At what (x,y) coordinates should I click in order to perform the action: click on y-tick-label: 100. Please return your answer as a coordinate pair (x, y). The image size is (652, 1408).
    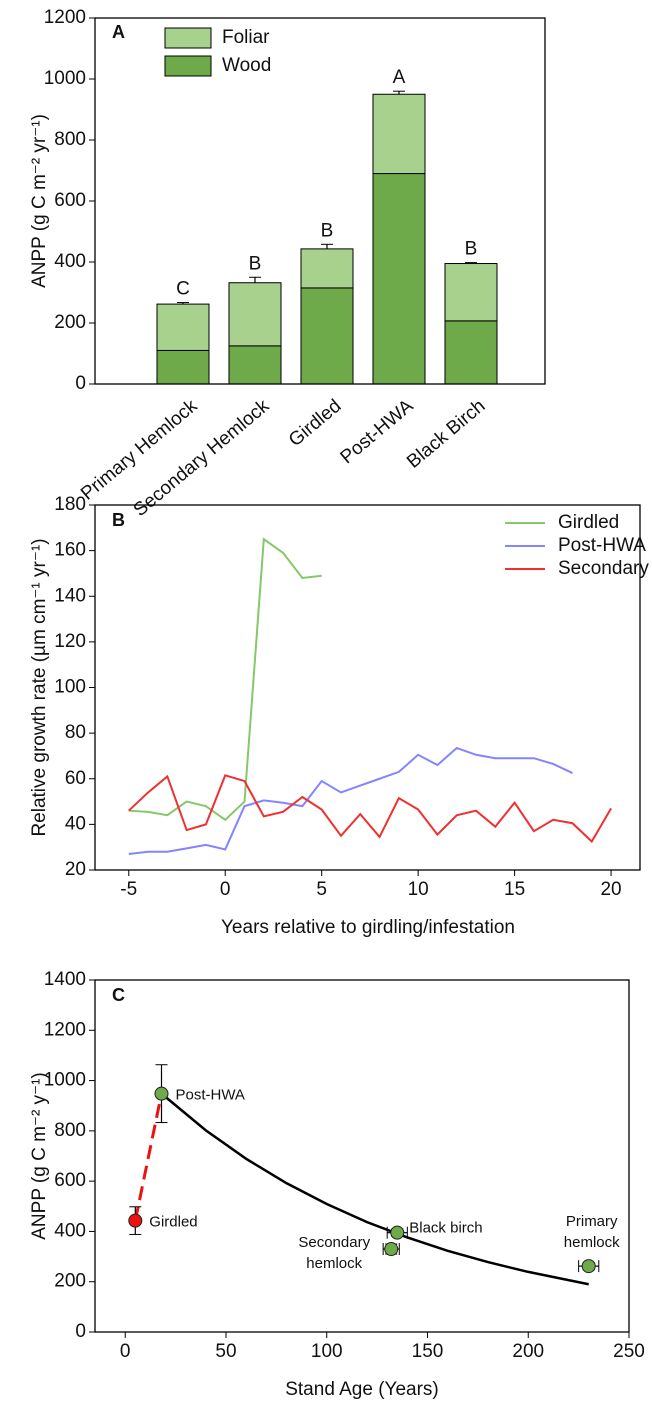
    Looking at the image, I should click on (70, 687).